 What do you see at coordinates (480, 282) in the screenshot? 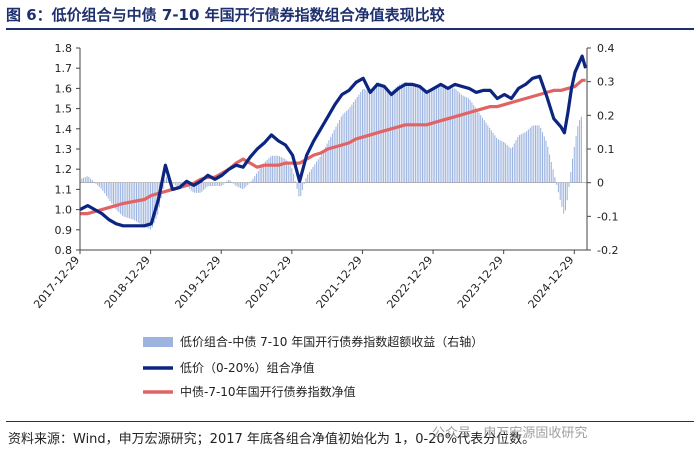
I see `x-axis-tick-label: 2023-12-29` at bounding box center [480, 282].